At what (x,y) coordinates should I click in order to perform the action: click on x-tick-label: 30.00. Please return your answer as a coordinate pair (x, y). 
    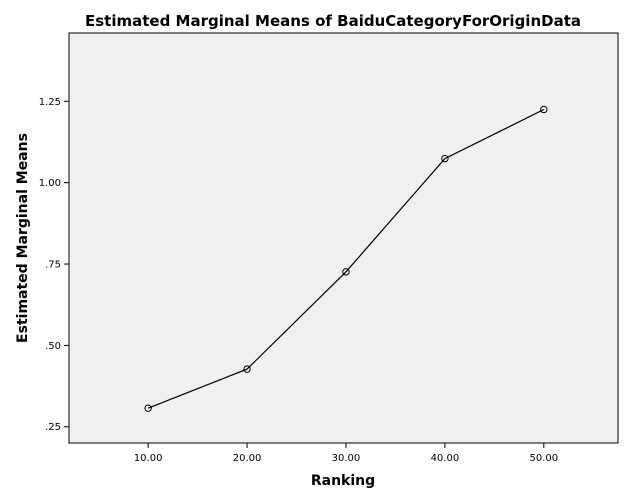
    Looking at the image, I should click on (346, 458).